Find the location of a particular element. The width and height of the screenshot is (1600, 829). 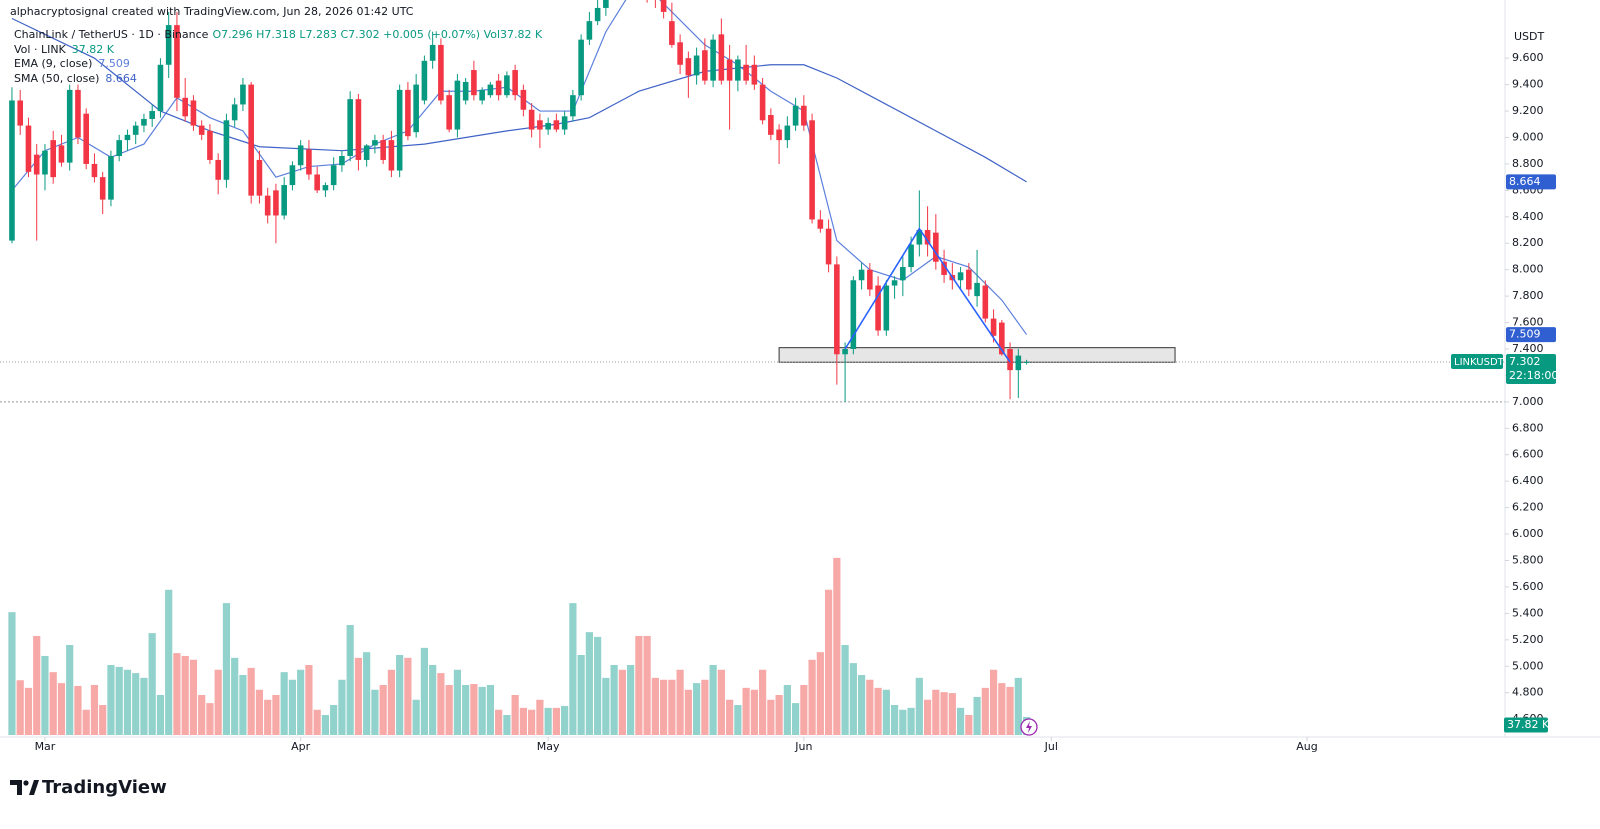

overlay-price-tag-bg is located at coordinates (1531, 335).